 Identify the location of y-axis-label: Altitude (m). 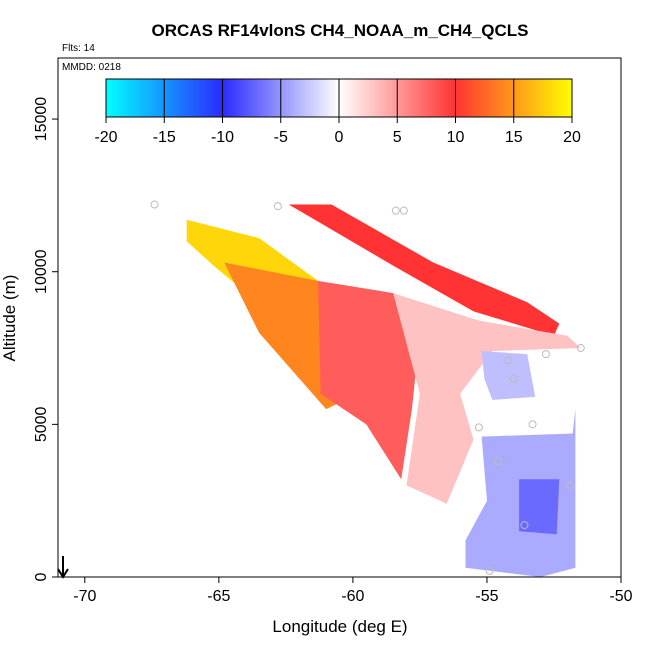
(9, 318).